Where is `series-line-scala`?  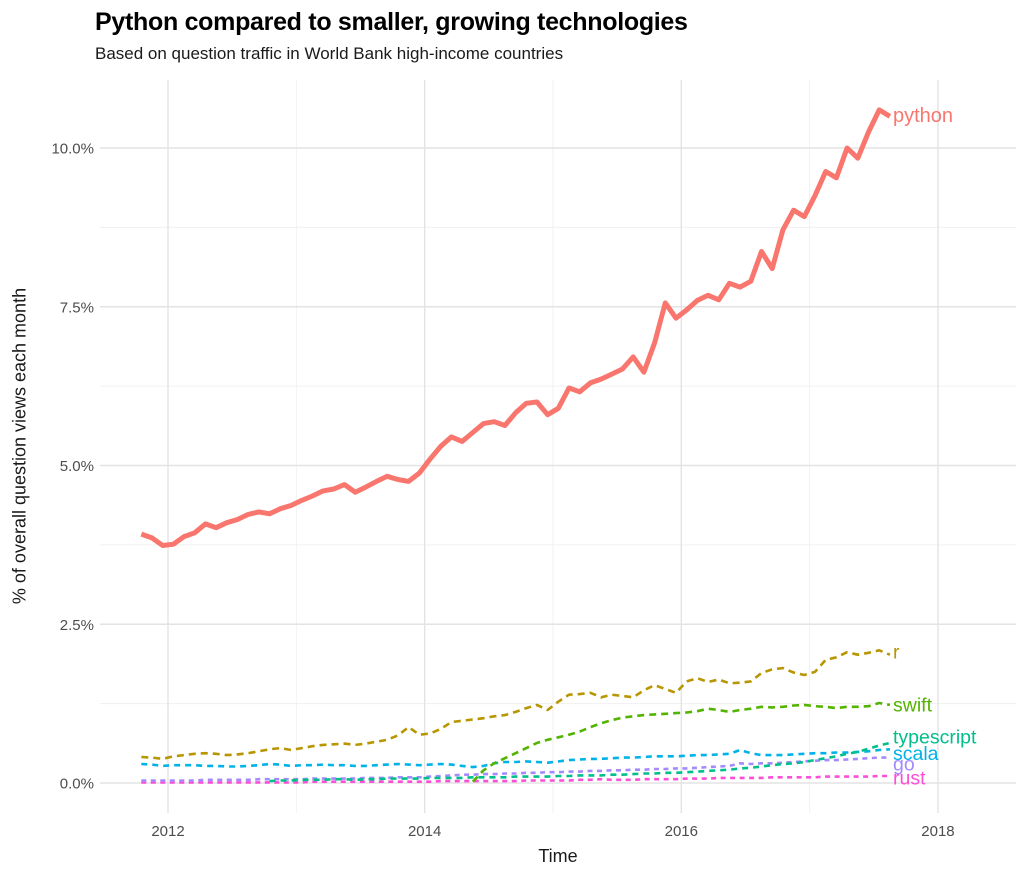 series-line-scala is located at coordinates (515, 758).